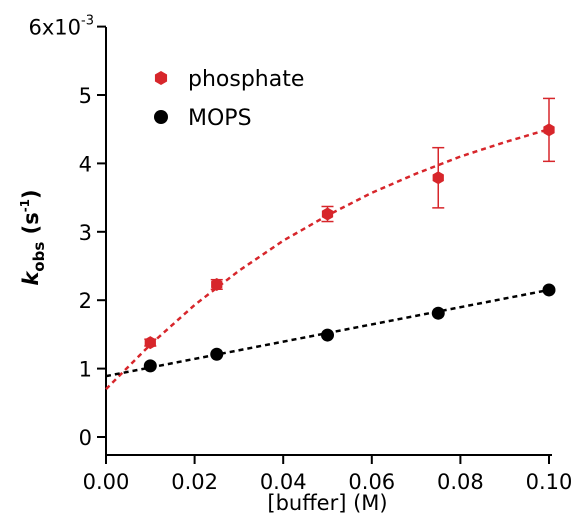  Describe the element at coordinates (327, 503) in the screenshot. I see `x-axis-title: [buffer] (M)` at that location.